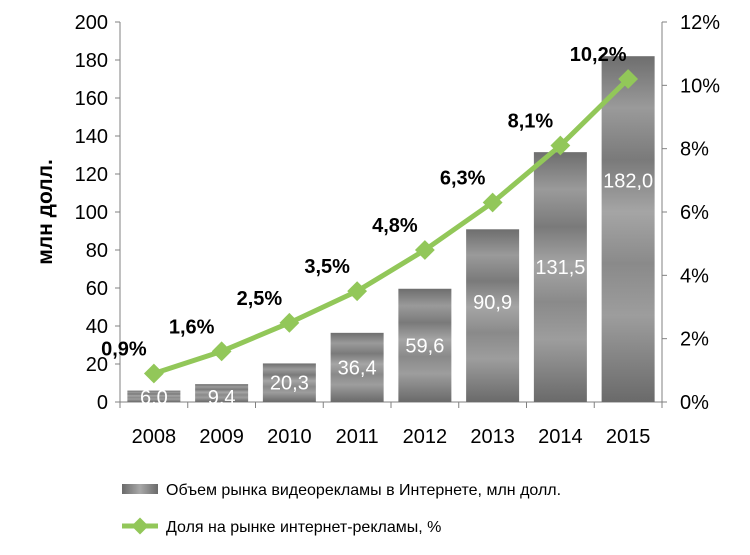  Describe the element at coordinates (45, 212) in the screenshot. I see `y-axis-title: млн долл.` at that location.